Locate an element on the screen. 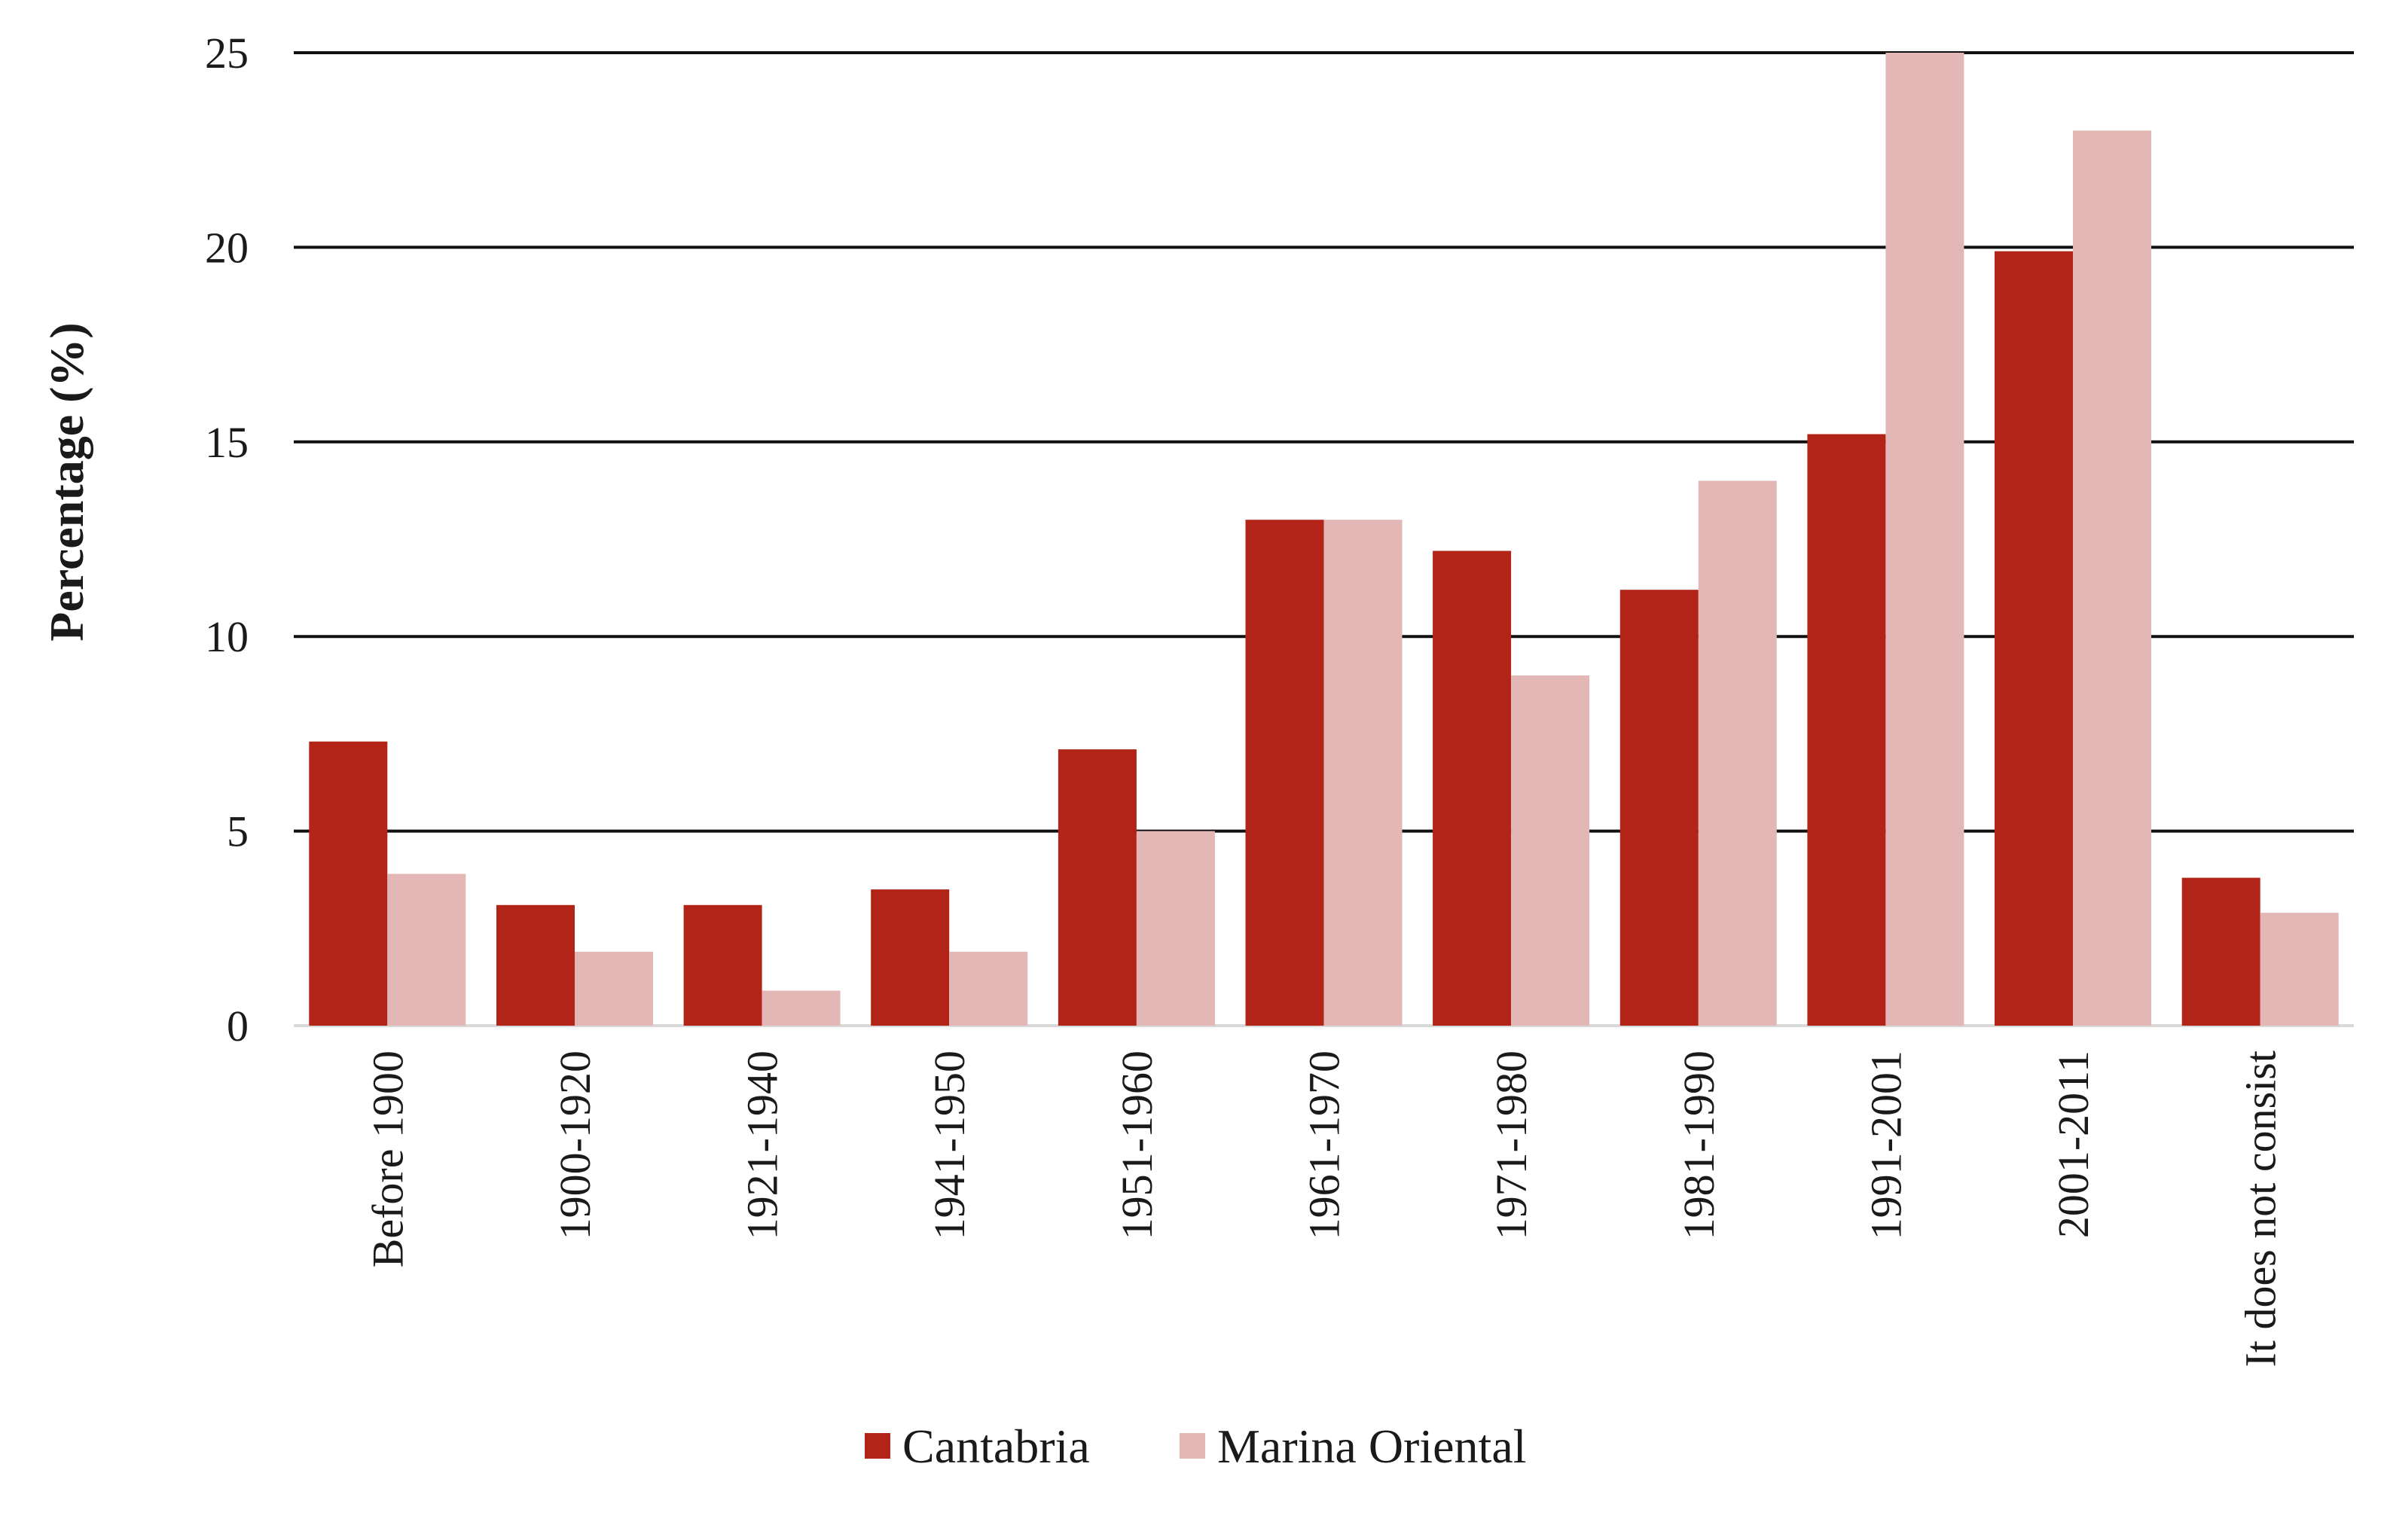 The height and width of the screenshot is (1540, 2381). x-category-label: 1961-1970 is located at coordinates (1324, 1145).